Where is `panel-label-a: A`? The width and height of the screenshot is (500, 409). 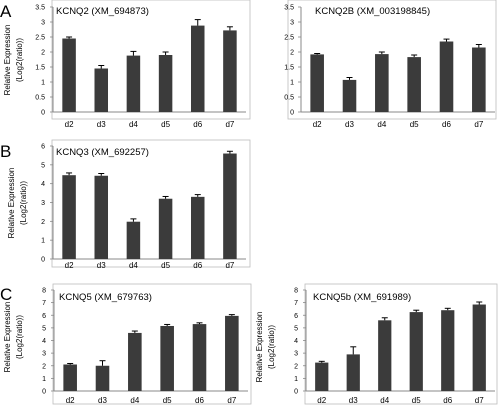 panel-label-a: A is located at coordinates (6, 11).